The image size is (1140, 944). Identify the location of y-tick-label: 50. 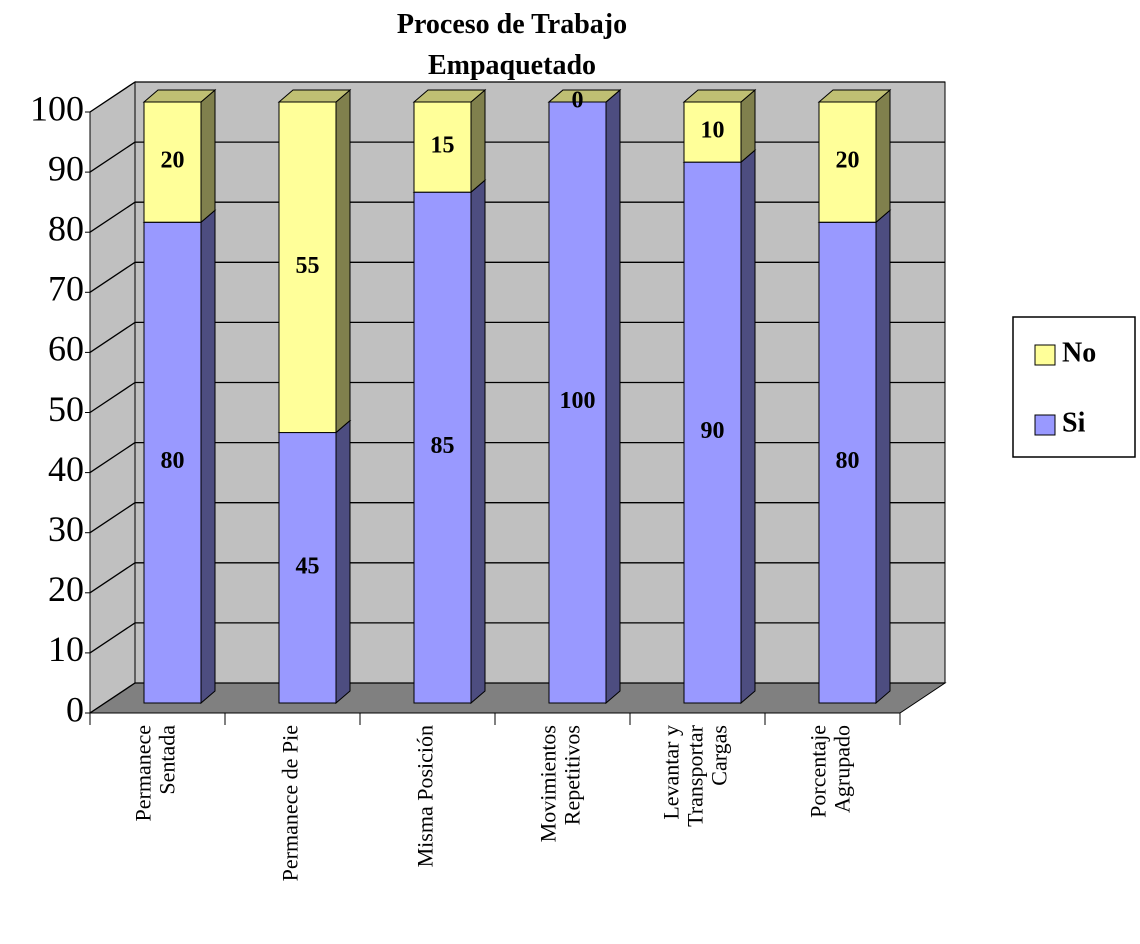
(66, 409).